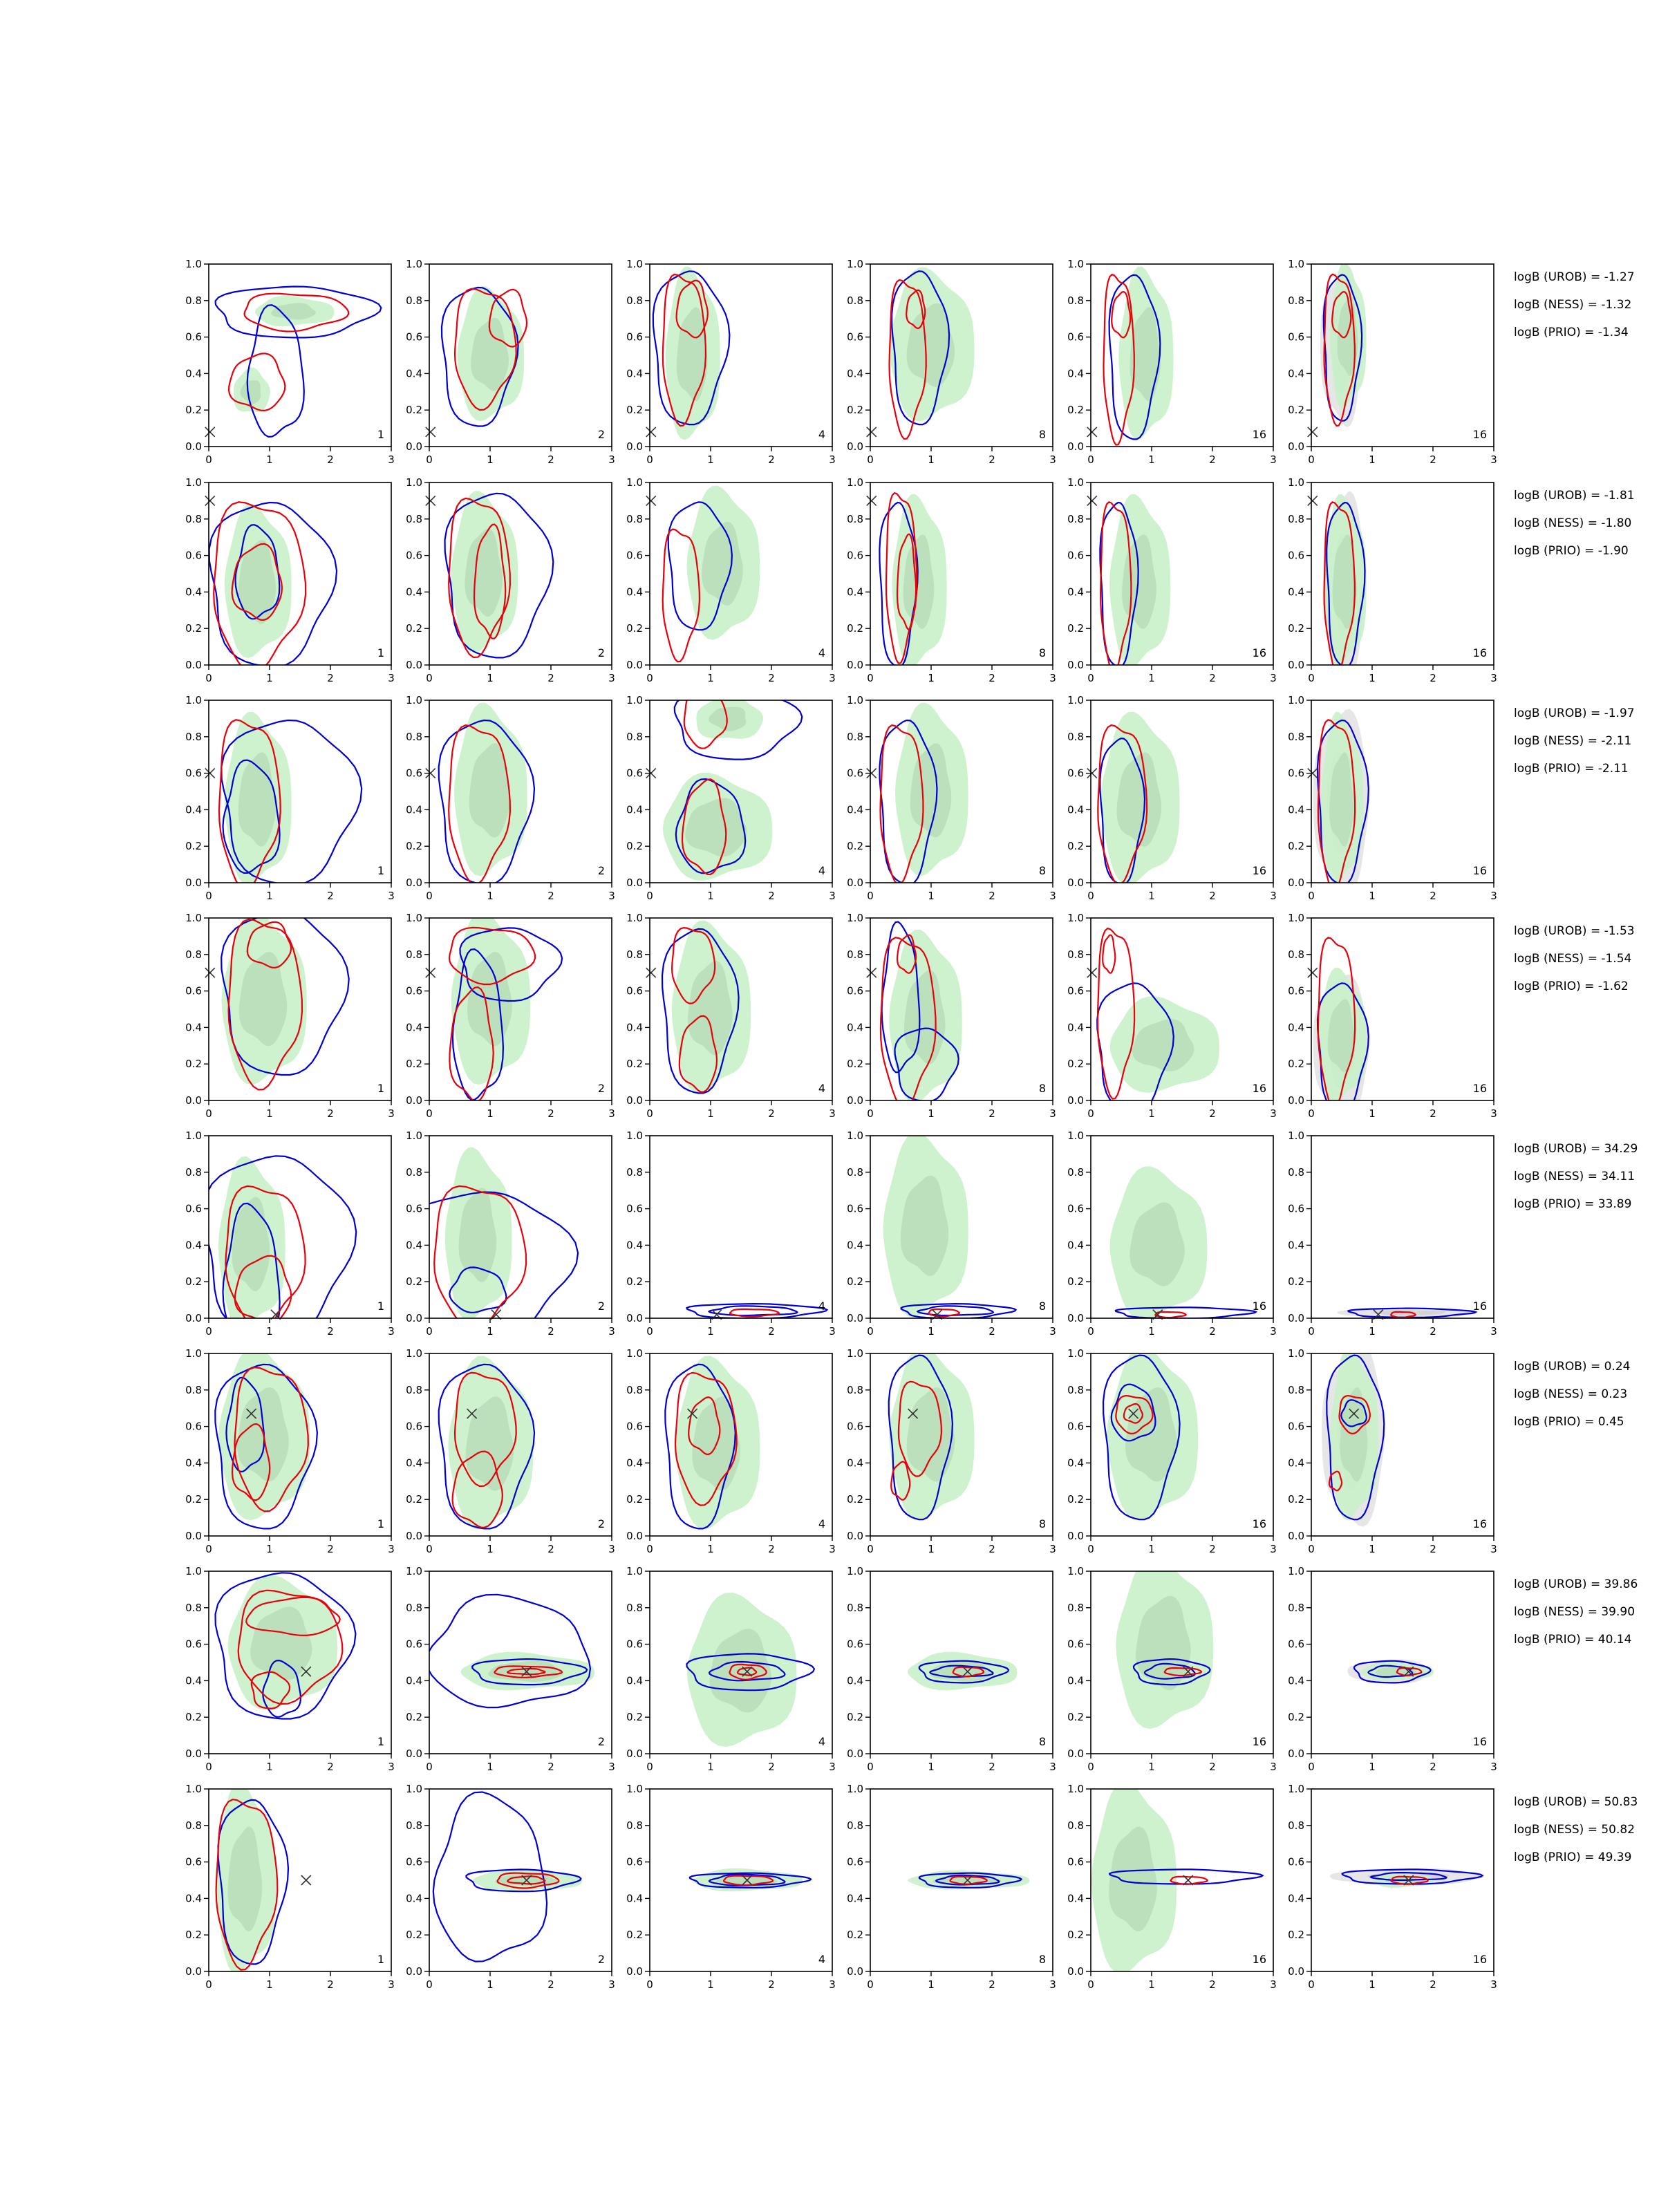  I want to click on panel-r8-c4: 0 1 2 3 0.0 0.2 0.4 0.6 0.8 1.0 8, so click(951, 1887).